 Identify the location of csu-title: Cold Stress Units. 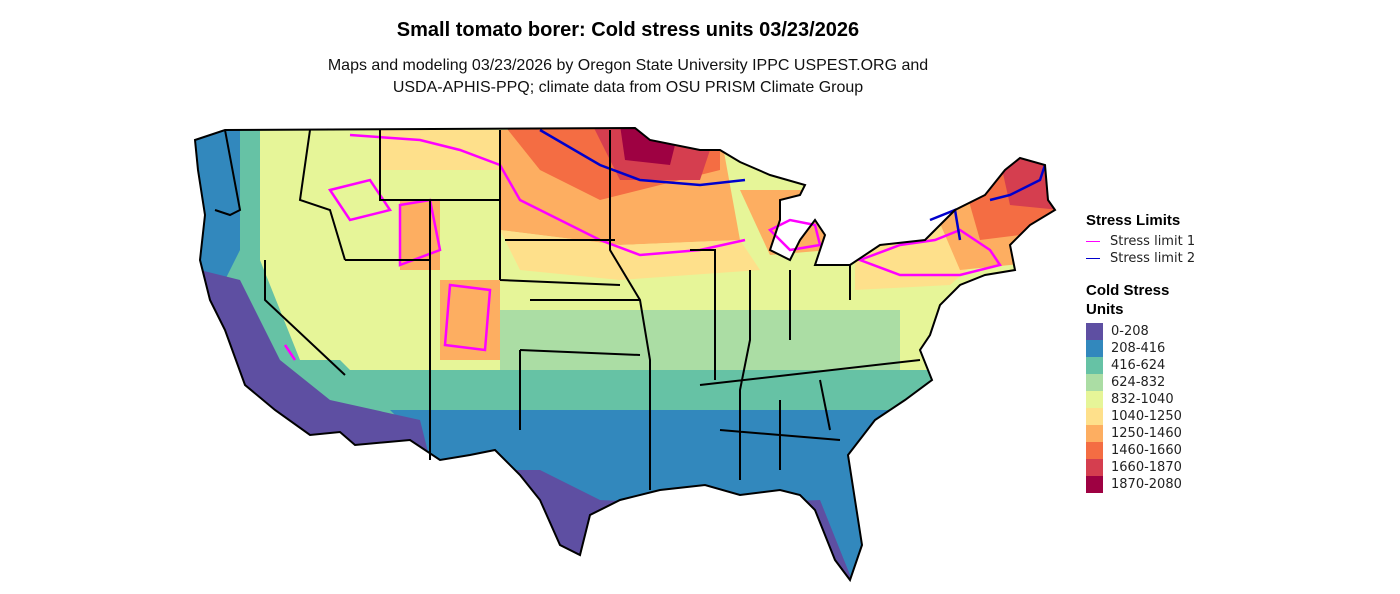
(1140, 300).